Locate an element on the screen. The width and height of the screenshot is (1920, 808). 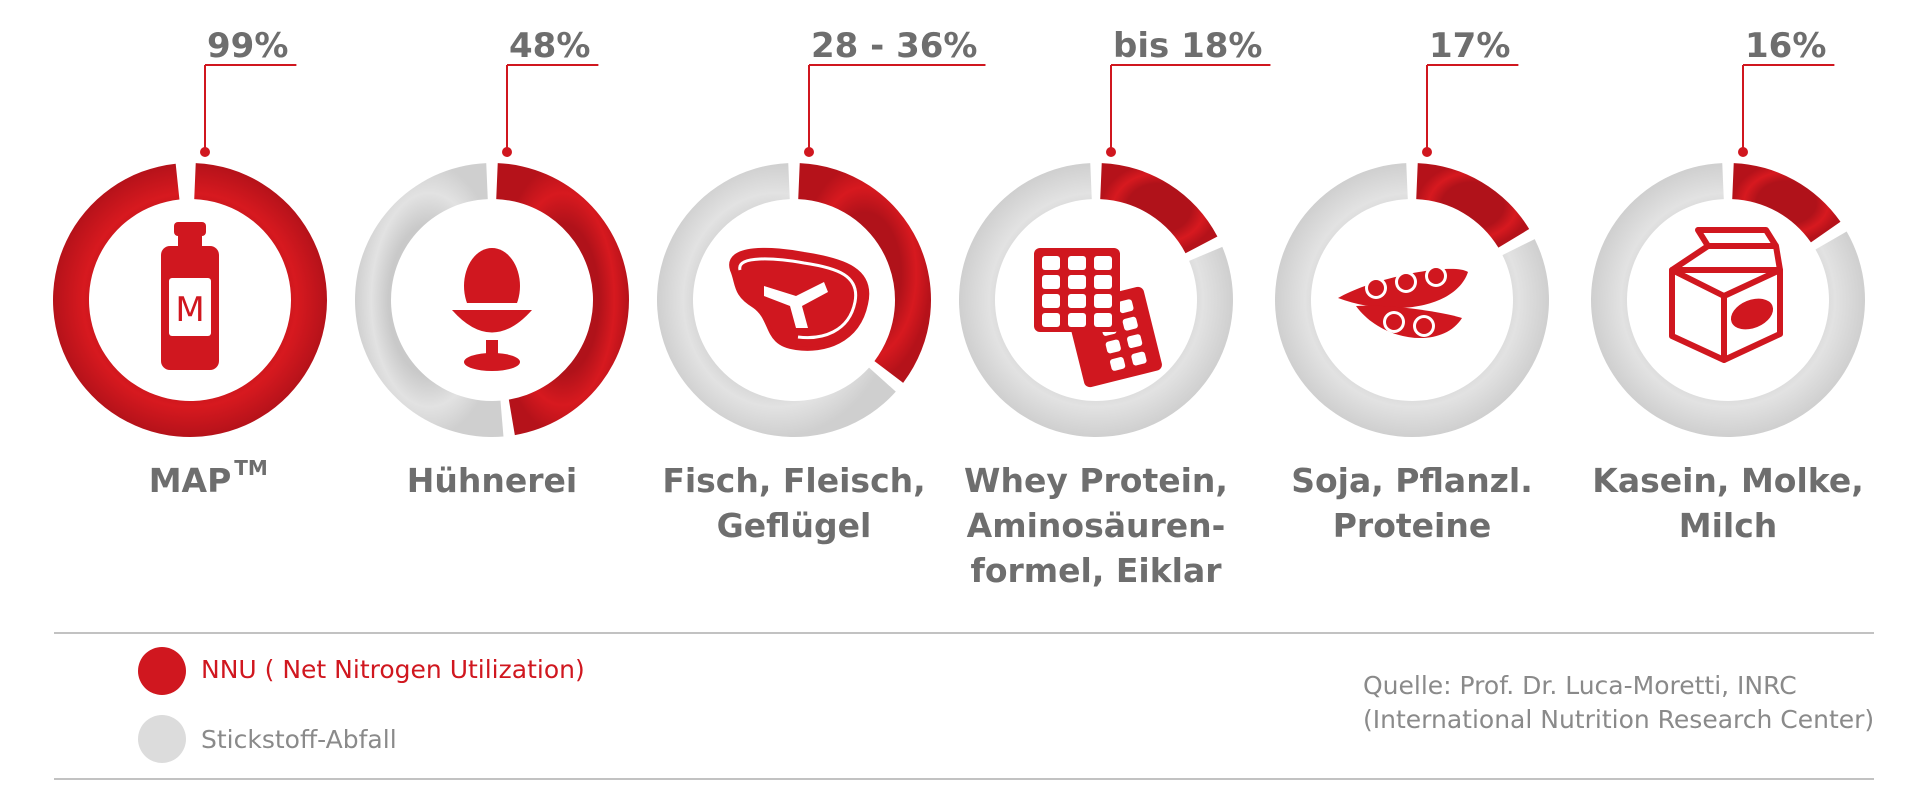
donut-group: 48% Hühnerei is located at coordinates (491, 263).